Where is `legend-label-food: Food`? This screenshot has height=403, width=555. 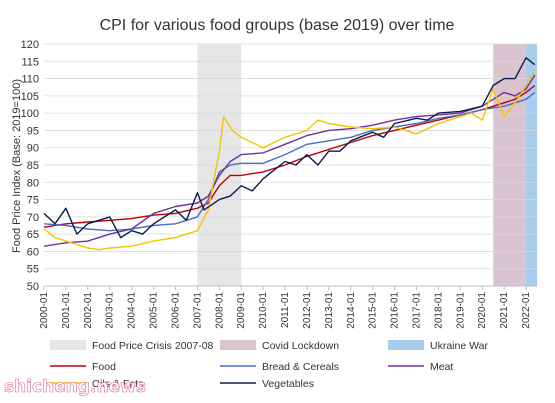 legend-label-food: Food is located at coordinates (104, 367).